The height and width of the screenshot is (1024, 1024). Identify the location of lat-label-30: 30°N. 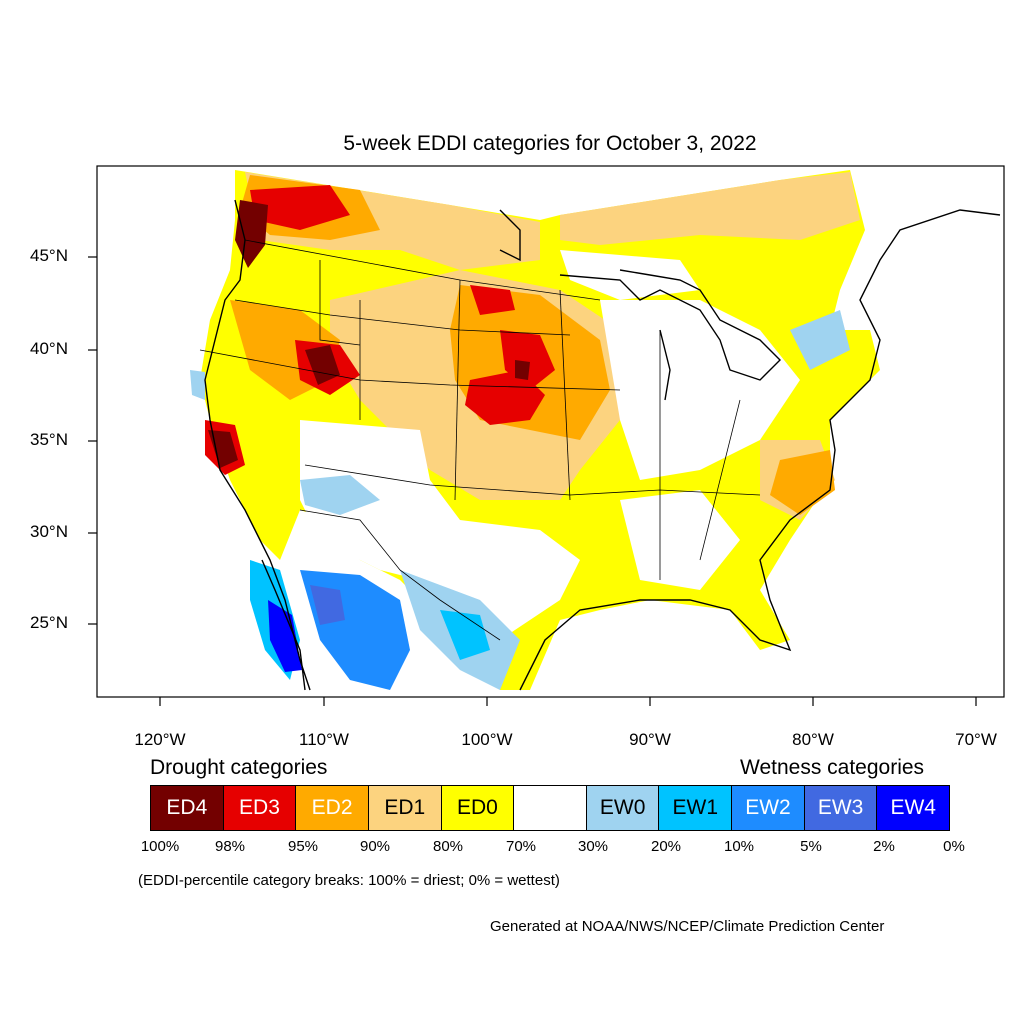
(49, 531).